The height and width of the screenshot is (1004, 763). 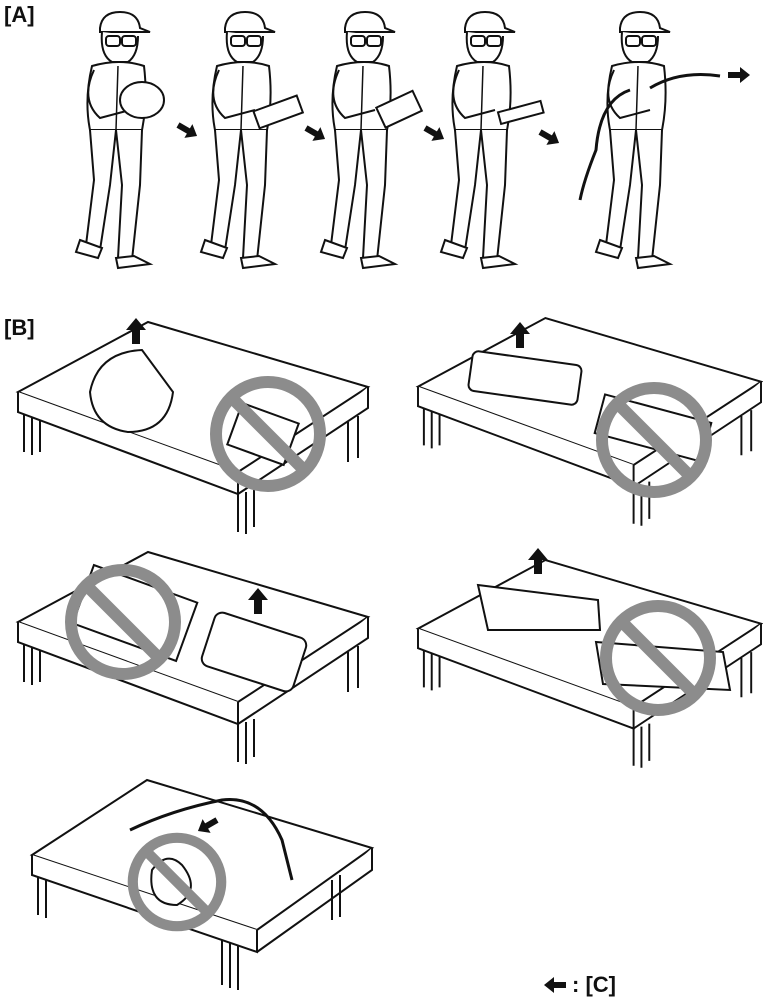 I want to click on wire-harness, so click(x=211, y=839).